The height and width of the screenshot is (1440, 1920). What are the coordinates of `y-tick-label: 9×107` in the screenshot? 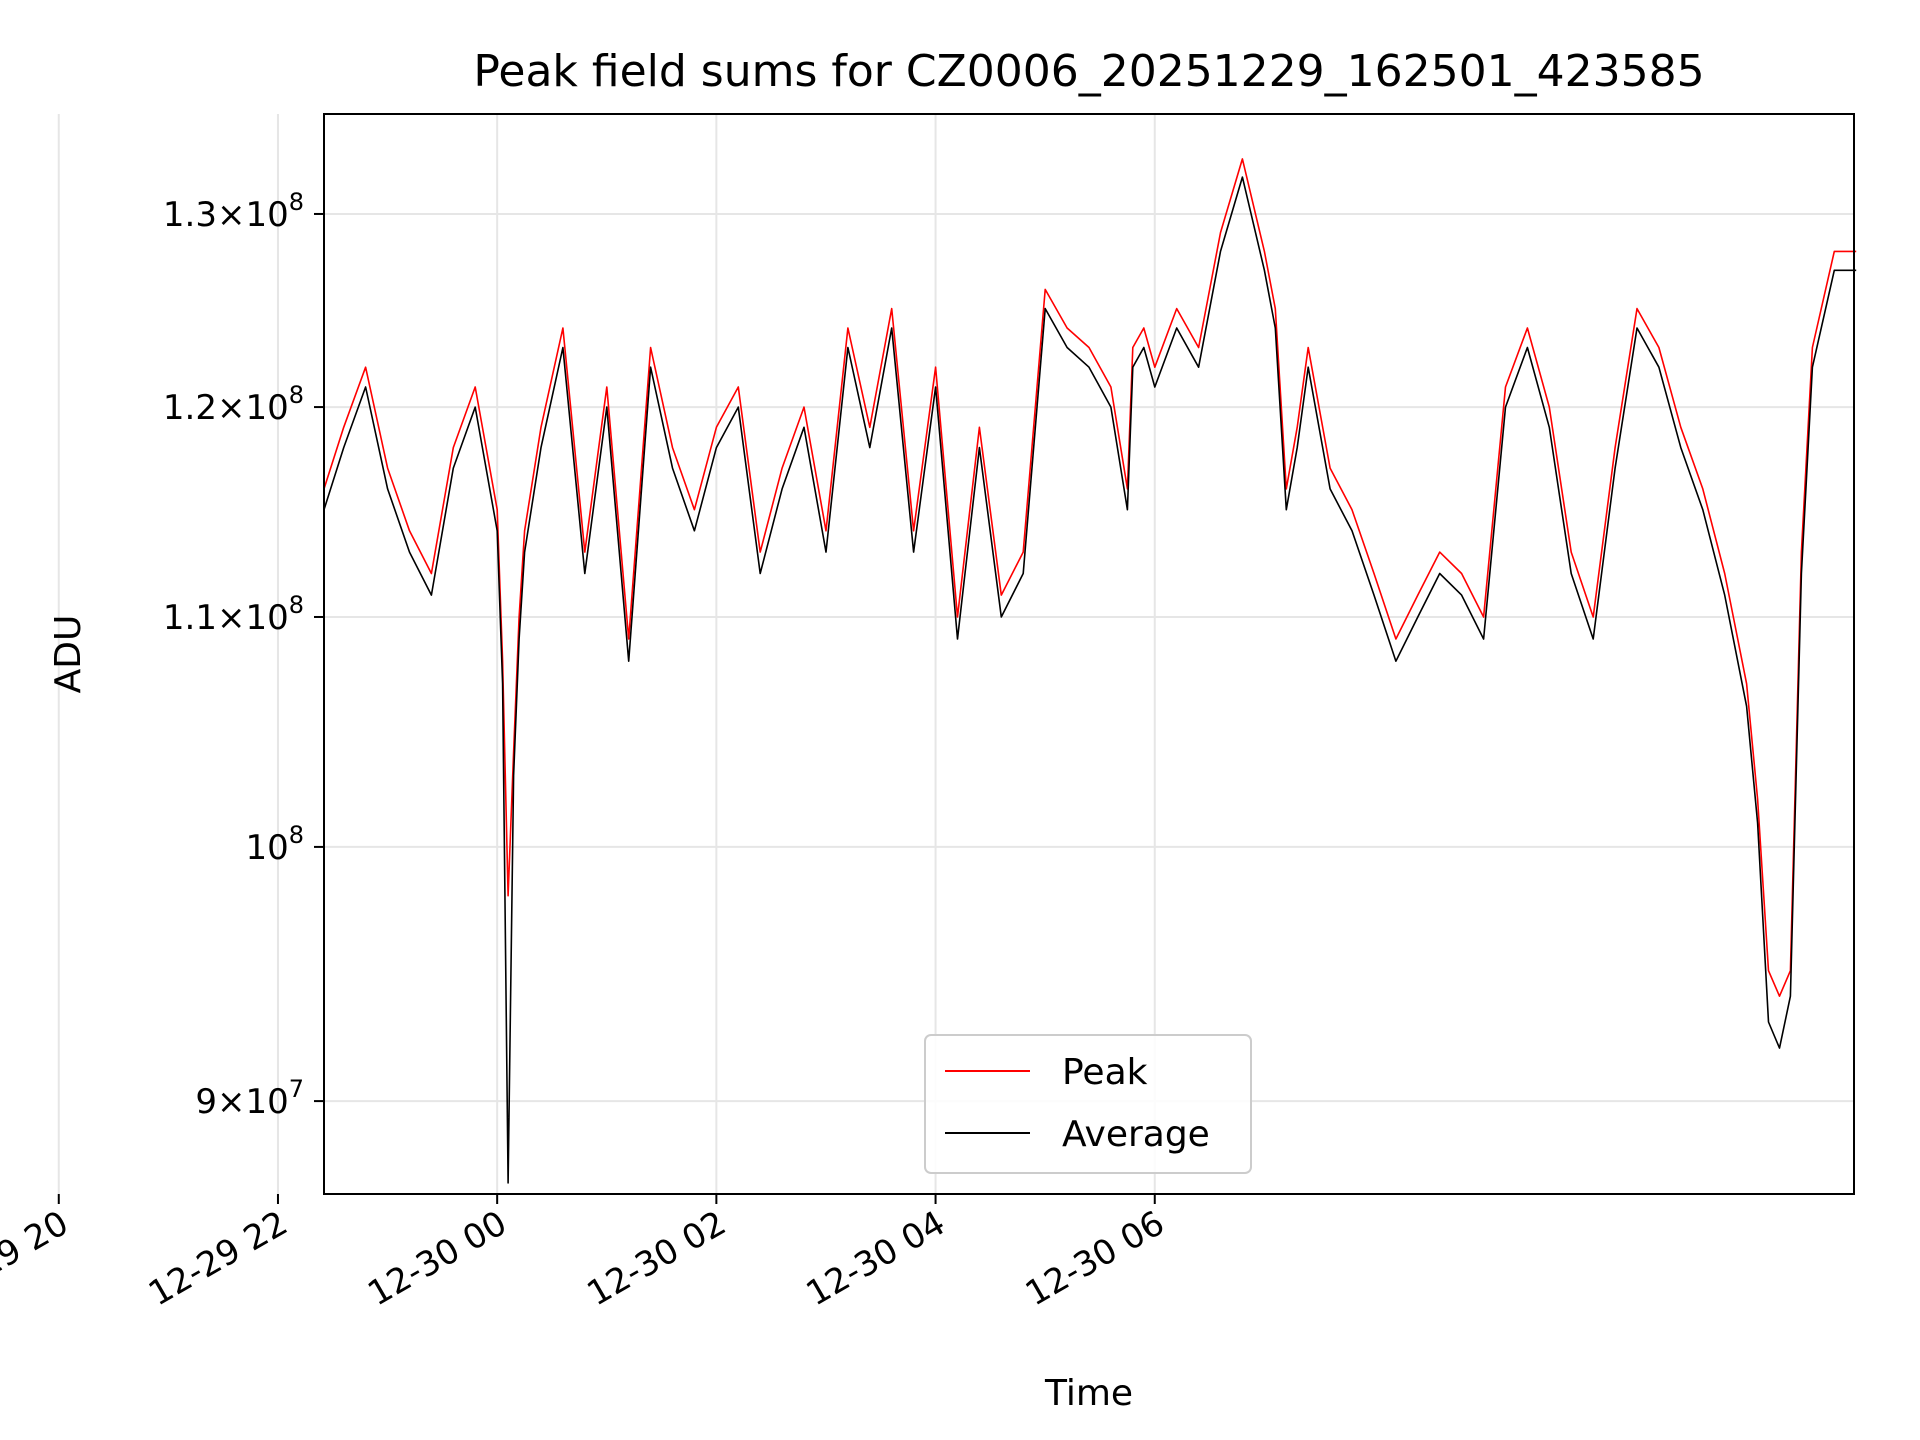 It's located at (249, 1098).